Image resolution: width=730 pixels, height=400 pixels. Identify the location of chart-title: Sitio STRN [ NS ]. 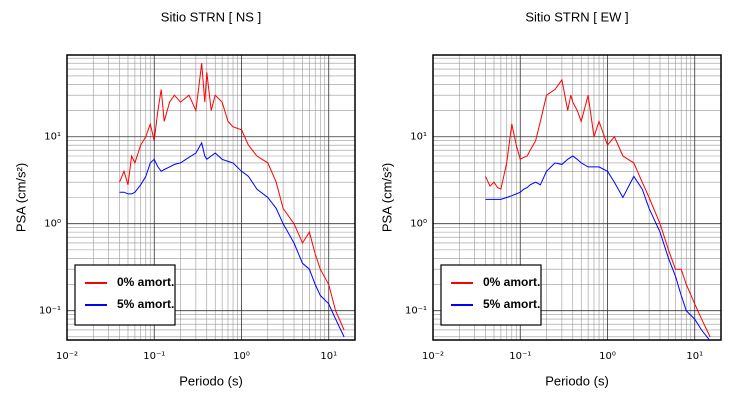
(211, 16).